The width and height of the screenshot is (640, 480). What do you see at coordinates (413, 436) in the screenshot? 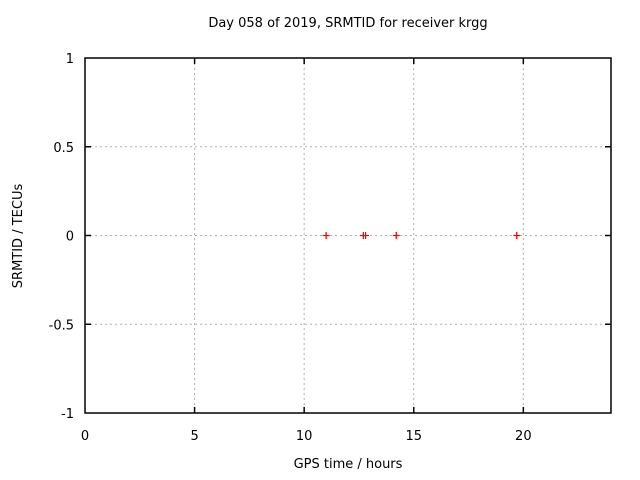
I see `x-tick-label: 15` at bounding box center [413, 436].